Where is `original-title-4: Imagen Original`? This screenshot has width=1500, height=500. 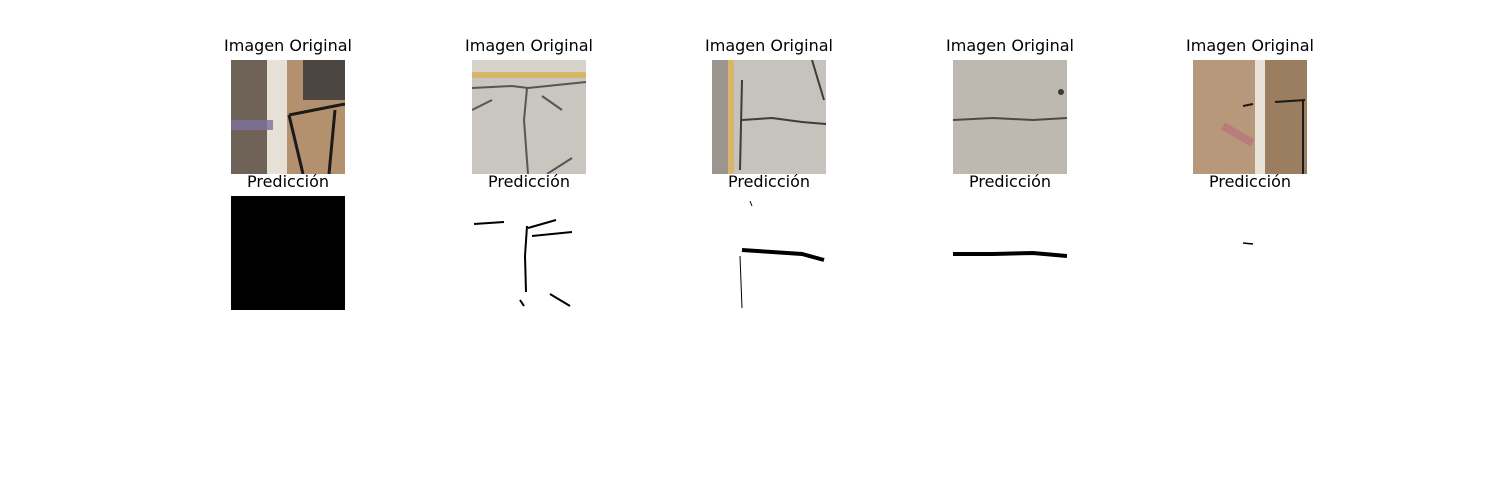 original-title-4: Imagen Original is located at coordinates (1010, 45).